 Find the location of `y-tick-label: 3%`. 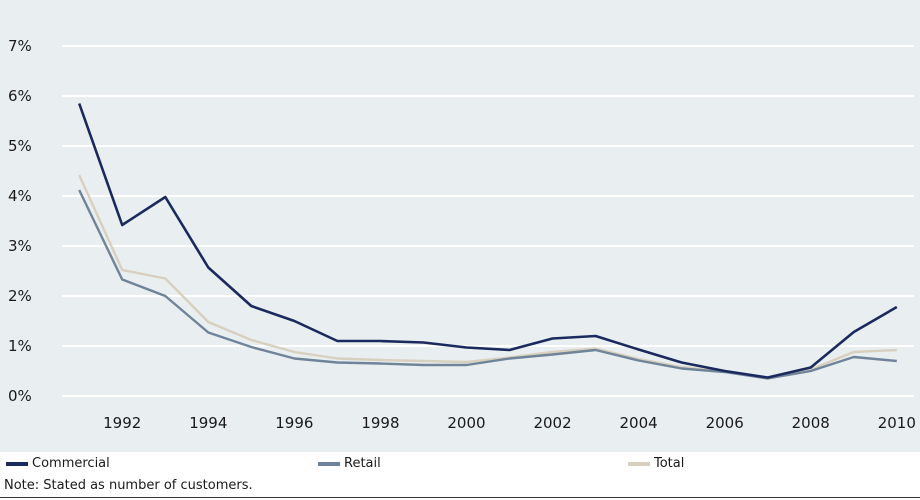

y-tick-label: 3% is located at coordinates (20, 246).